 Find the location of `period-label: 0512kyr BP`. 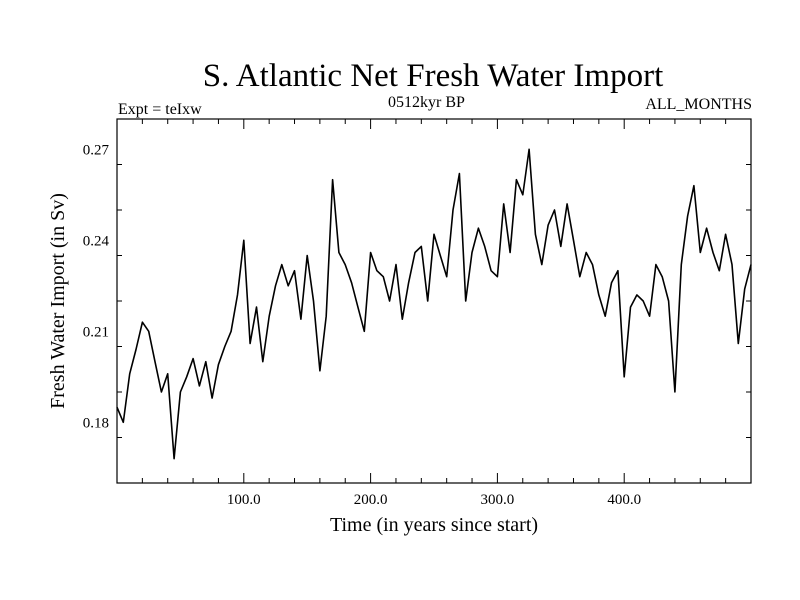

period-label: 0512kyr BP is located at coordinates (426, 102).